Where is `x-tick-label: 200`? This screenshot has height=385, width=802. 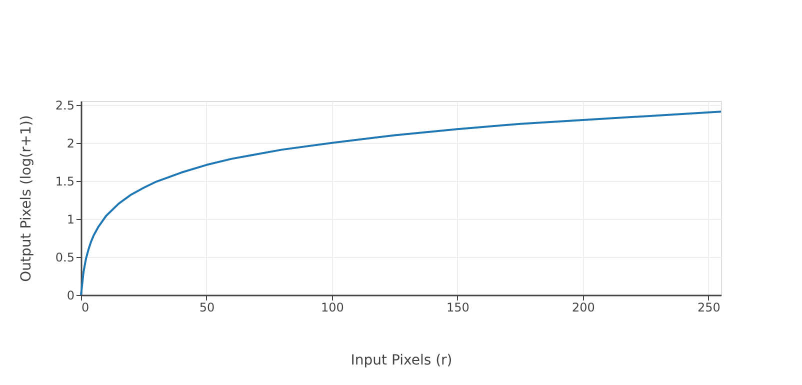 x-tick-label: 200 is located at coordinates (583, 307).